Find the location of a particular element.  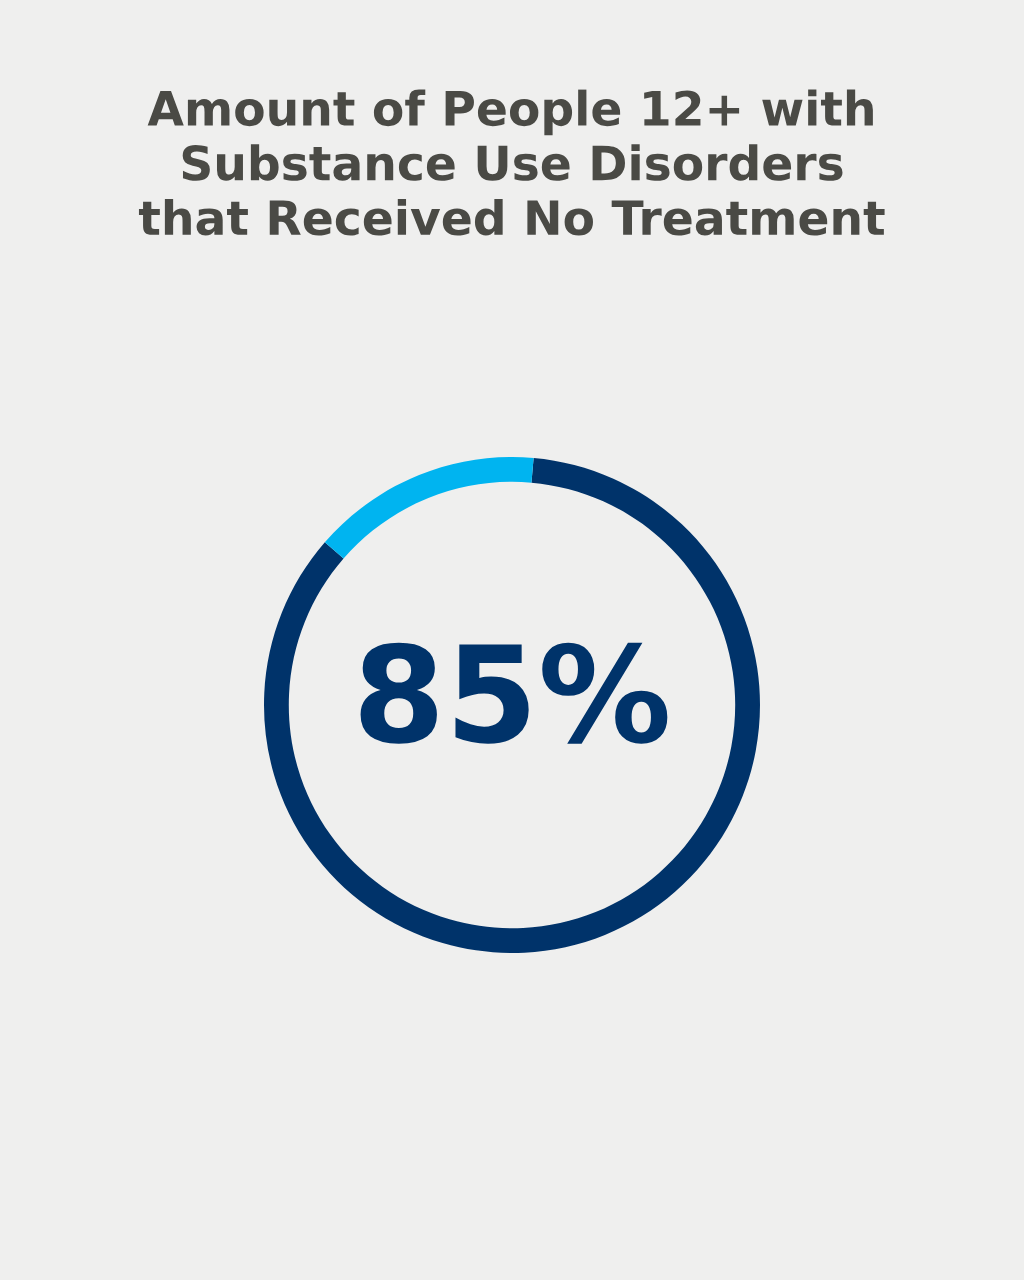

chart-title: Amount of People 12+ with Substance Use Disorders that Received No Treatment is located at coordinates (511, 162).